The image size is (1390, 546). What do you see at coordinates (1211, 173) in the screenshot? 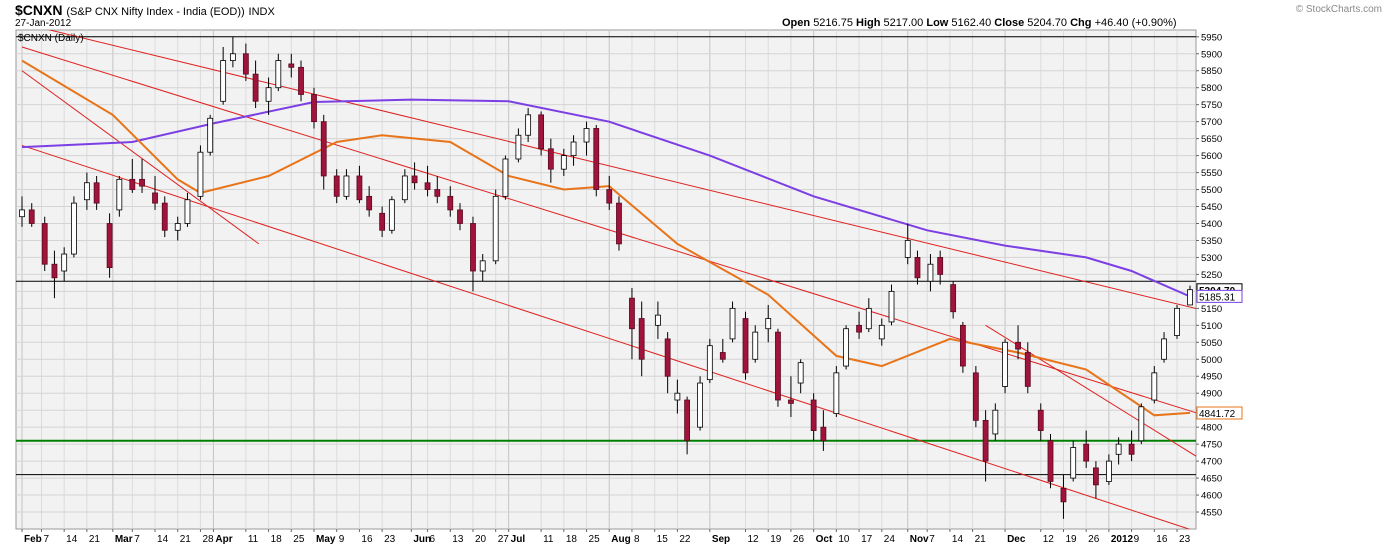
I see `y-tick-label: 5550` at bounding box center [1211, 173].